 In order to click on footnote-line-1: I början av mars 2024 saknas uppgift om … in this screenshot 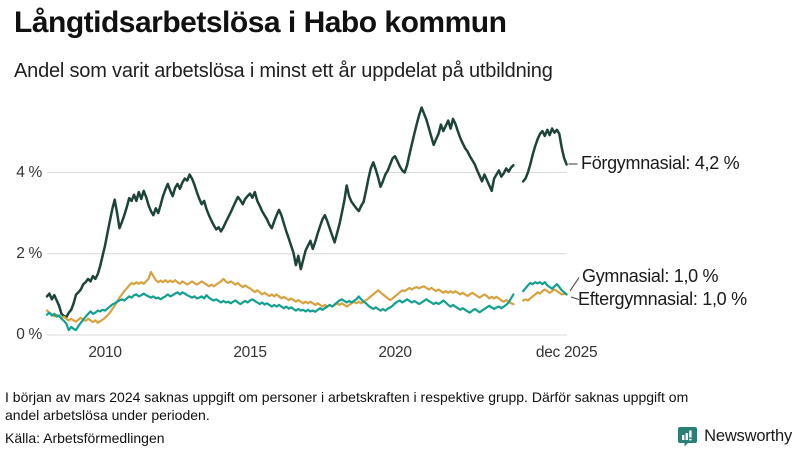, I will do `click(347, 397)`.